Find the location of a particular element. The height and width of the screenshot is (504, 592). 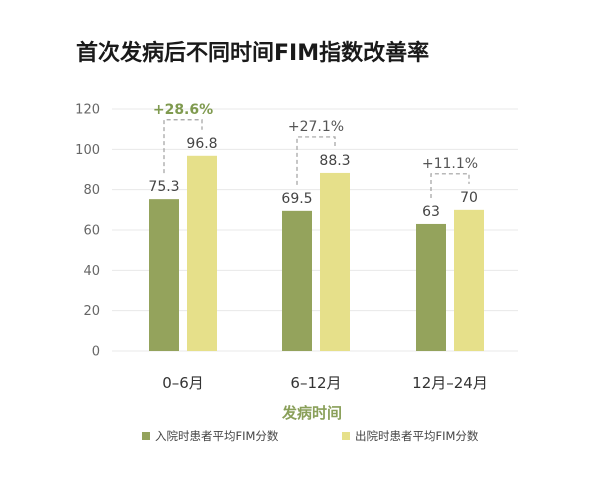

x-category-label: 12月–24月 is located at coordinates (450, 383).